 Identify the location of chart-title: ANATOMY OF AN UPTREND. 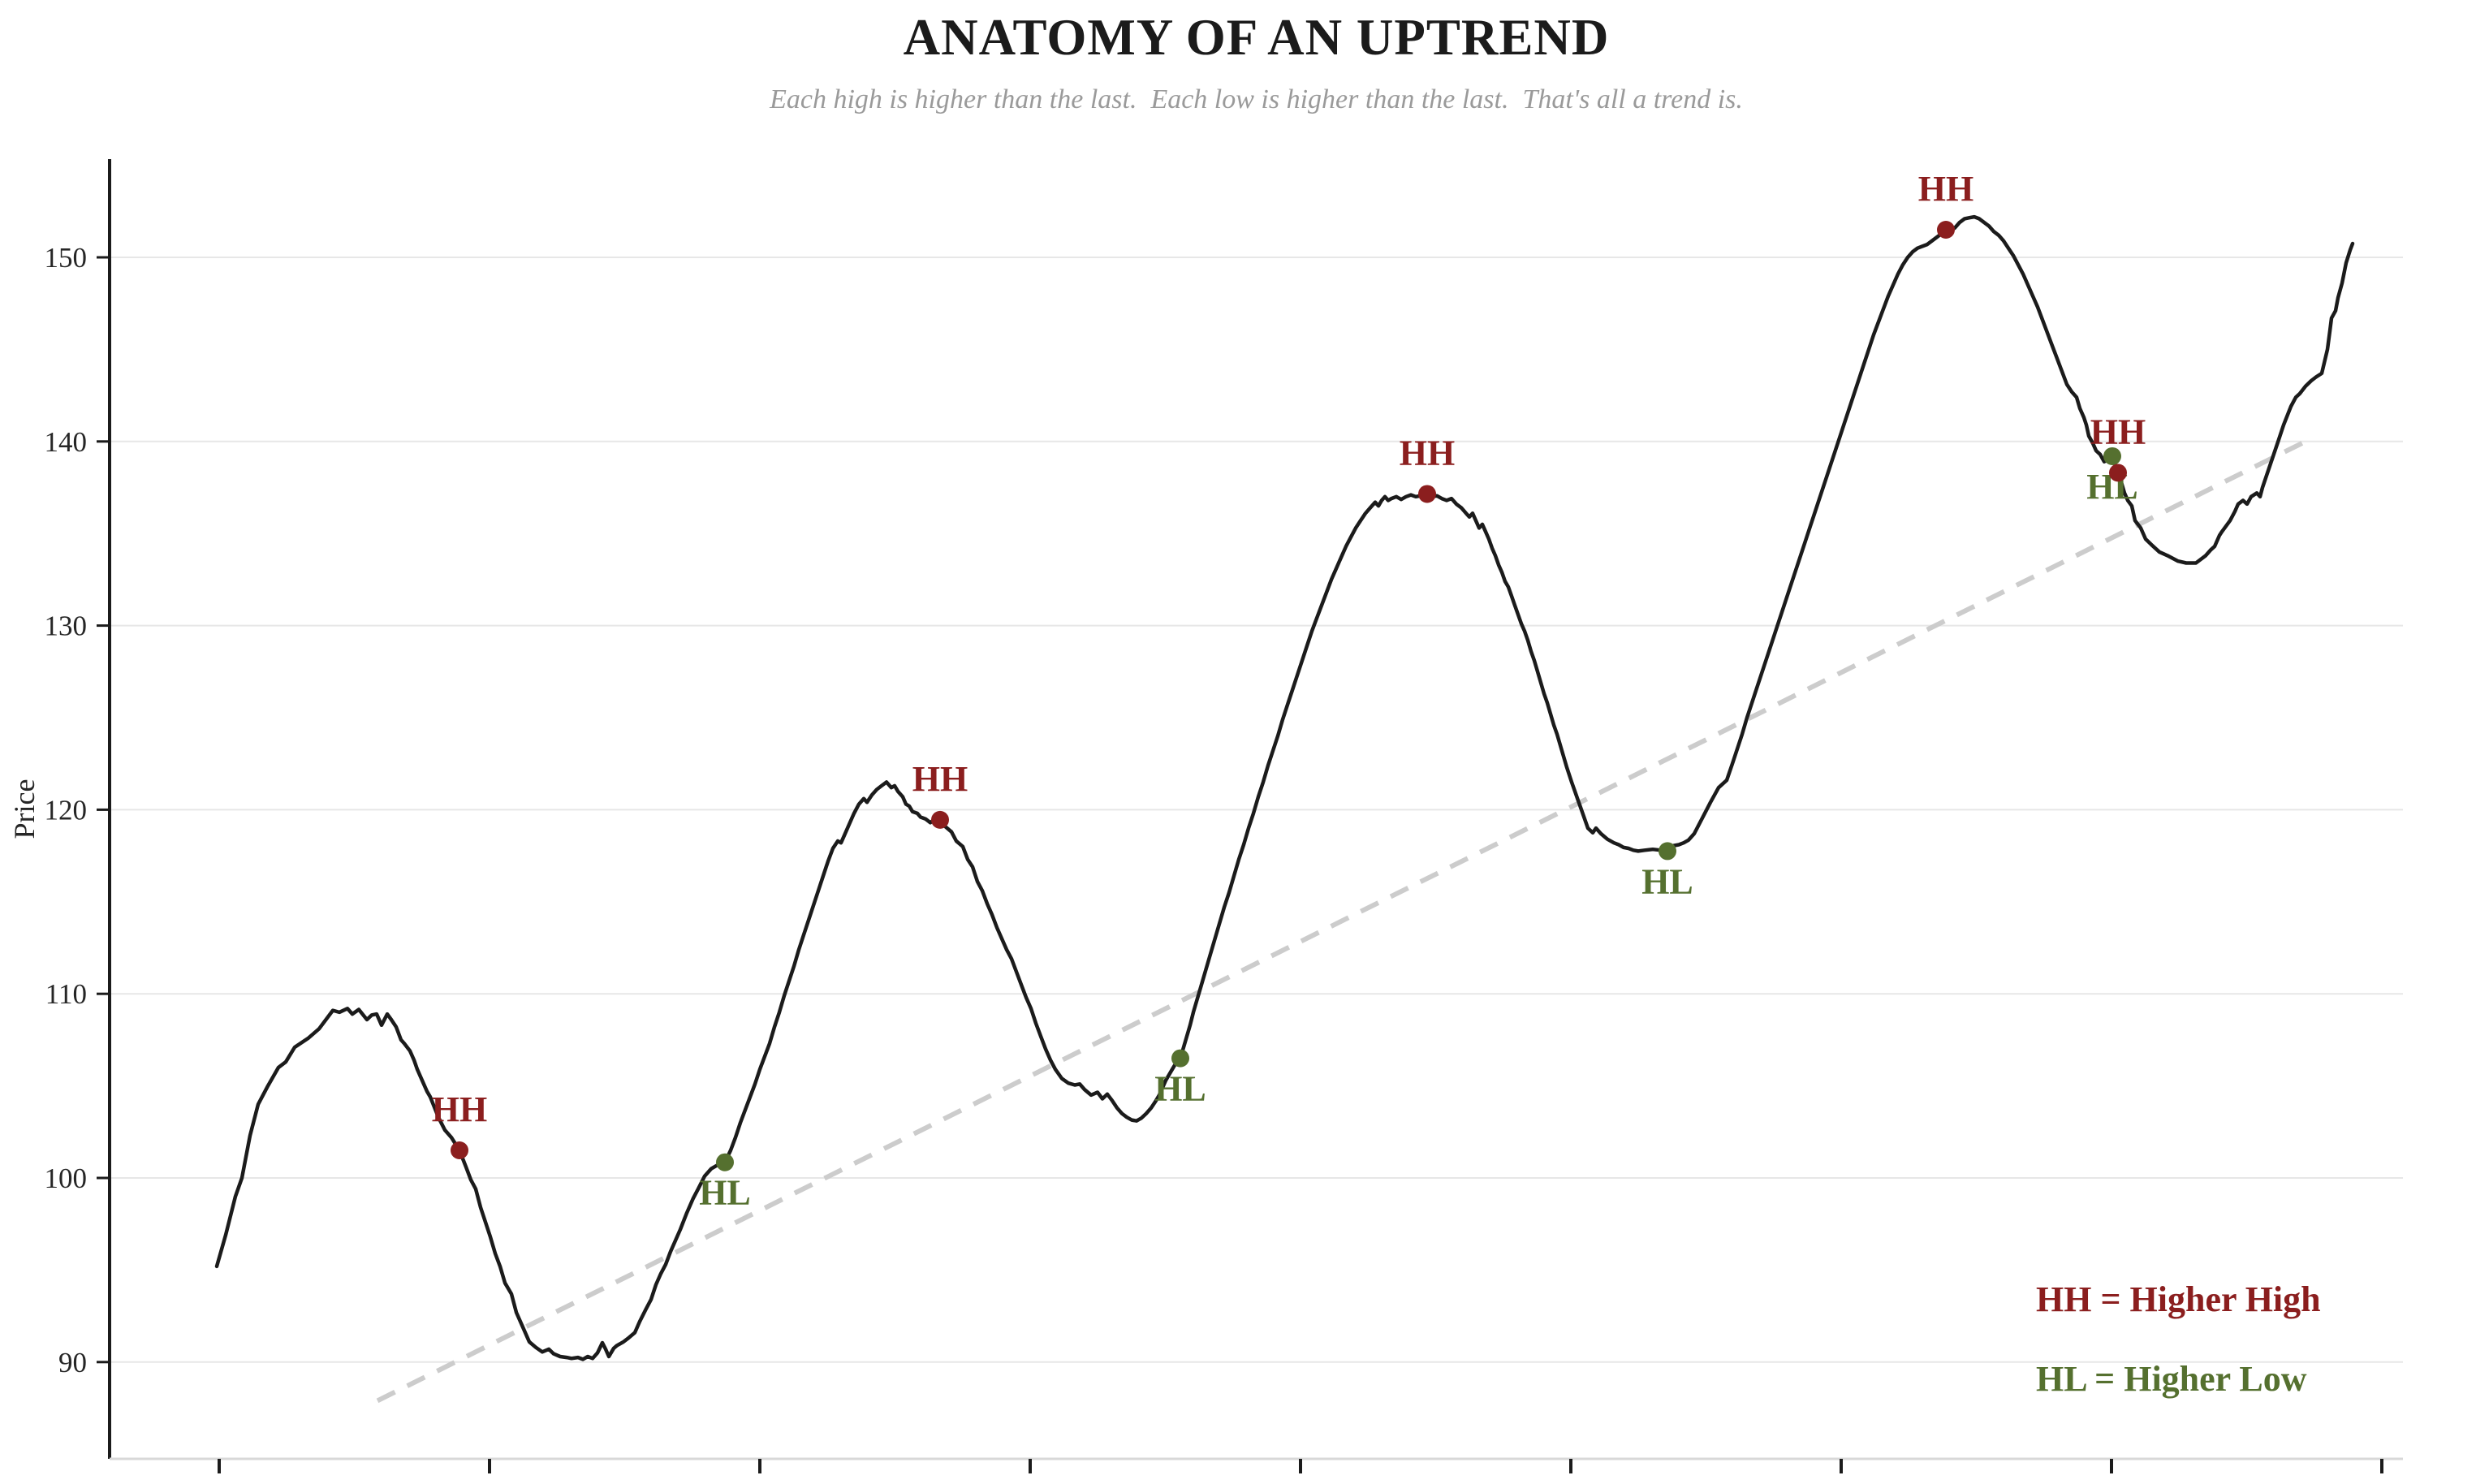
(1257, 37).